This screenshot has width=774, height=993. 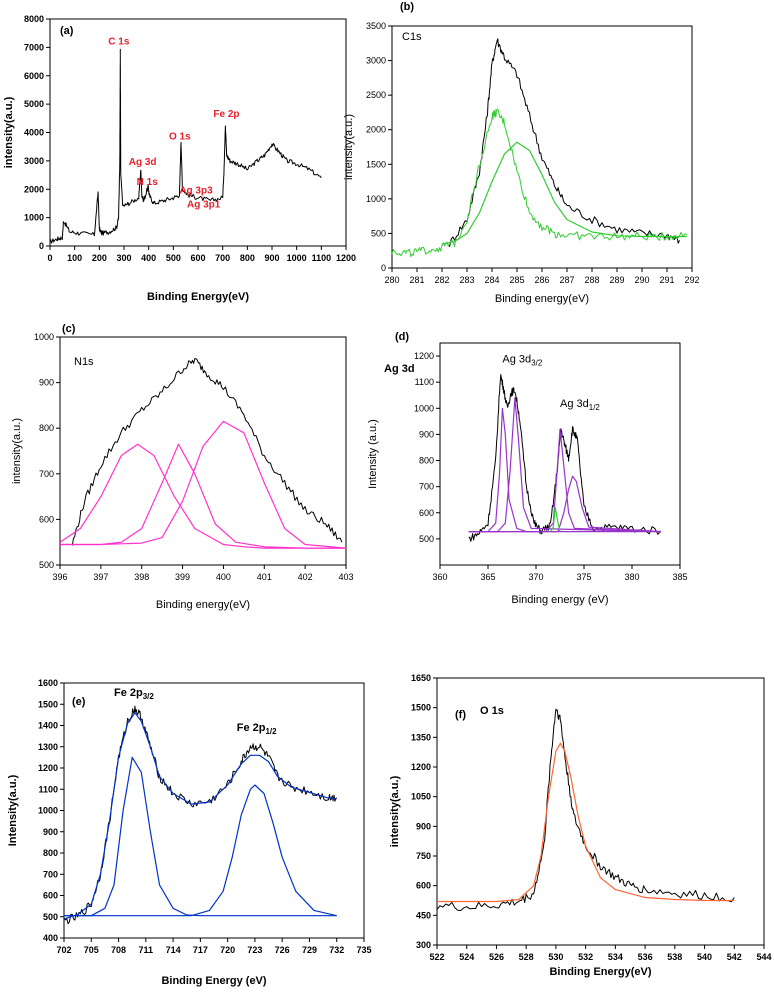 What do you see at coordinates (363, 950) in the screenshot?
I see `x-tick-label: 735` at bounding box center [363, 950].